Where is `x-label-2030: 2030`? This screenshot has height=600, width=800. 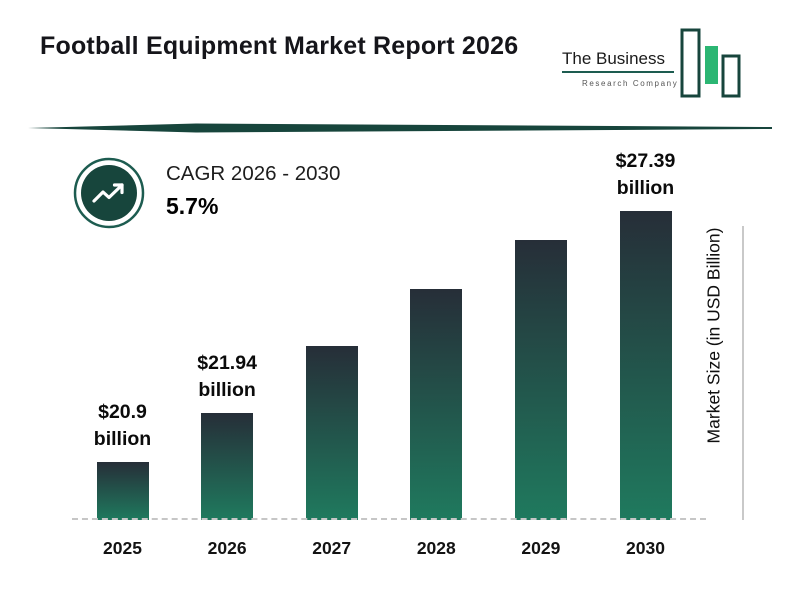 x-label-2030: 2030 is located at coordinates (645, 548).